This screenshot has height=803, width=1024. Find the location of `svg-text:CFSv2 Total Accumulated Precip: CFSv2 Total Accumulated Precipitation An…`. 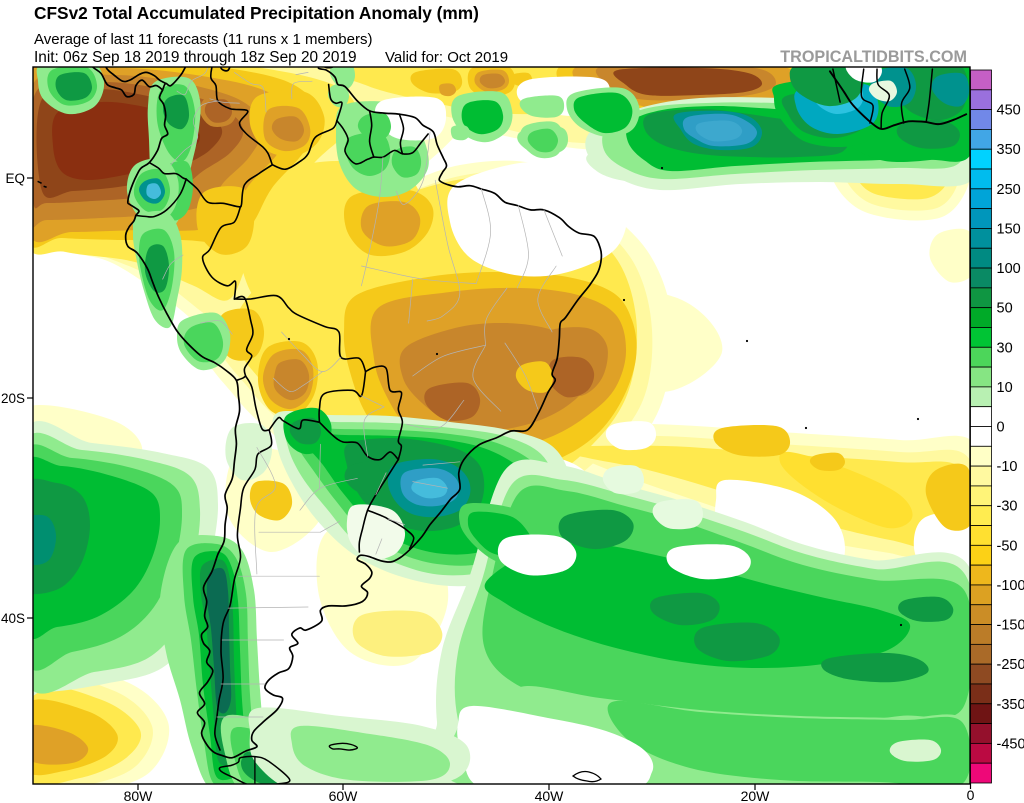

svg-text:CFSv2 Total Accumulated Precip: CFSv2 Total Accumulated Precipitation An… is located at coordinates (256, 13).